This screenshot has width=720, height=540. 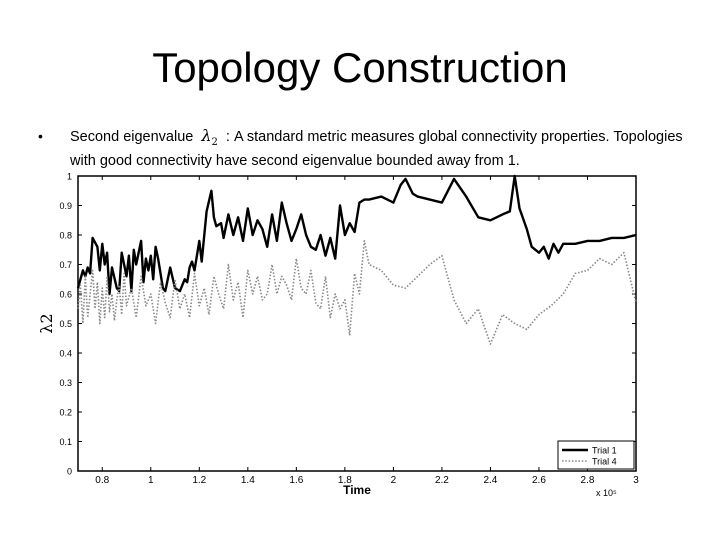 What do you see at coordinates (357, 490) in the screenshot?
I see `x-axis-label: Time` at bounding box center [357, 490].